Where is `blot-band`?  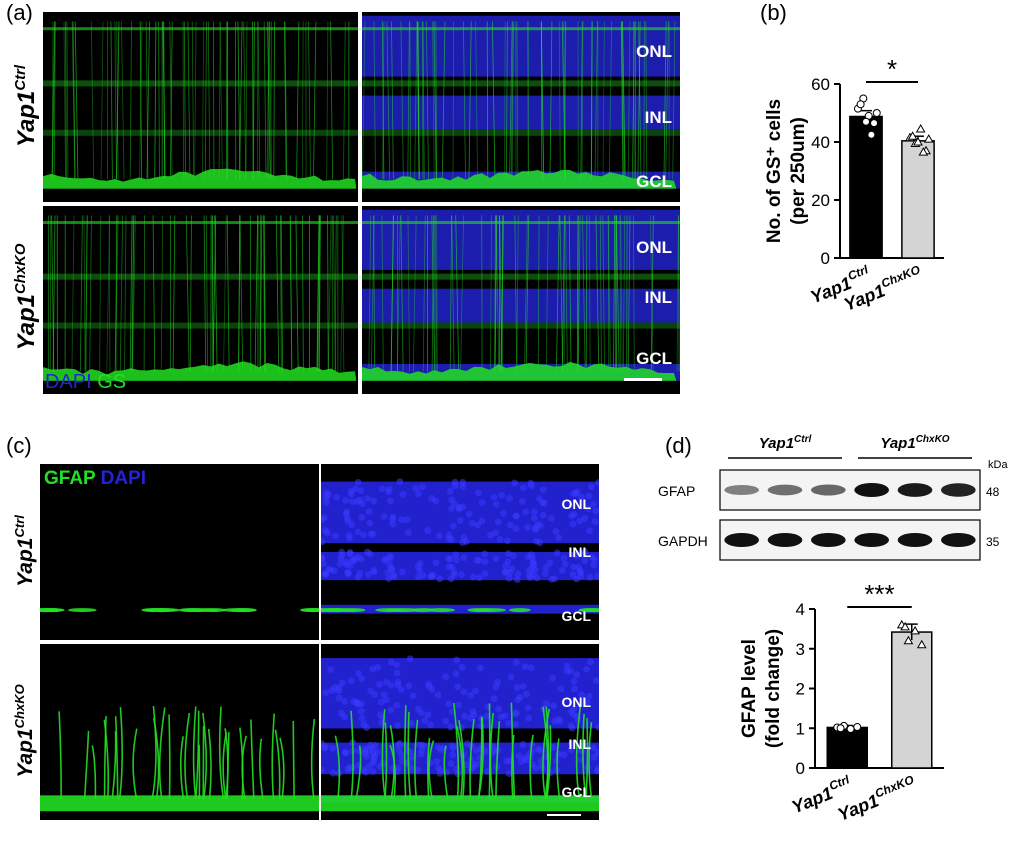
blot-band is located at coordinates (741, 490).